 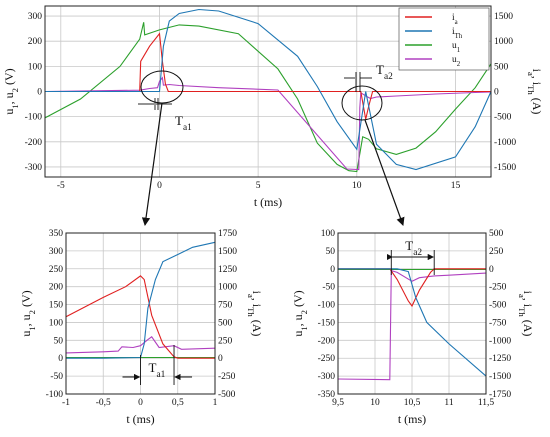 I want to click on ta2-label-zoom-part: a2, so click(x=417, y=253).